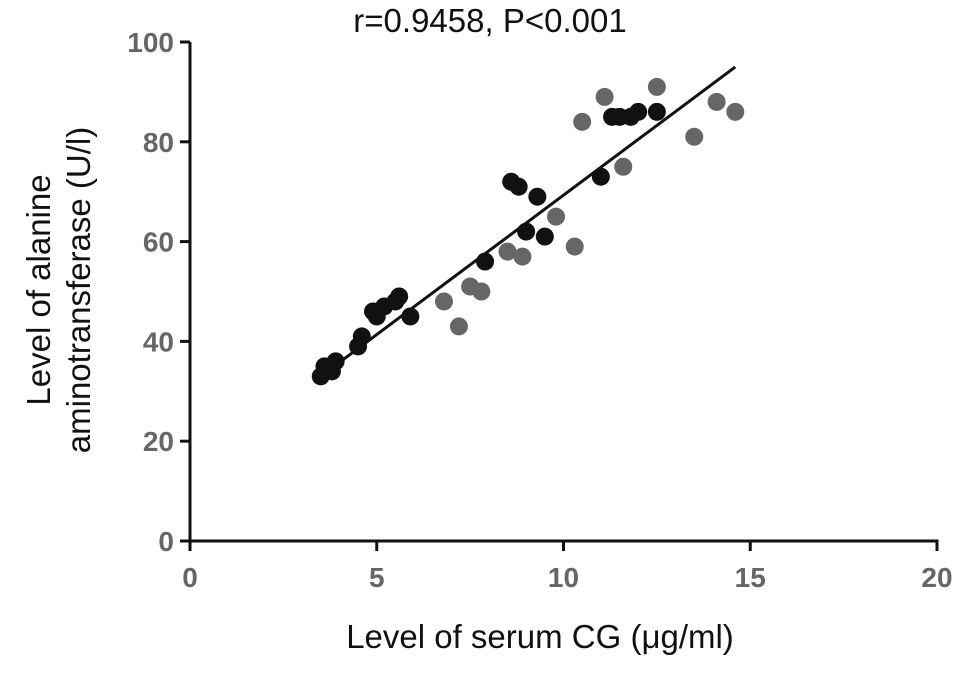 The height and width of the screenshot is (674, 969). What do you see at coordinates (377, 577) in the screenshot?
I see `x-tick-label: 5` at bounding box center [377, 577].